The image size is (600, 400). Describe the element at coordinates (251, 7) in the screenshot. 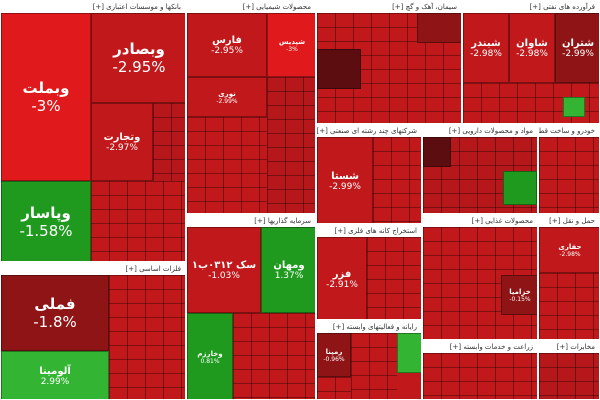

I see `sector-header: محصولات شیمیایی [+]` at that location.